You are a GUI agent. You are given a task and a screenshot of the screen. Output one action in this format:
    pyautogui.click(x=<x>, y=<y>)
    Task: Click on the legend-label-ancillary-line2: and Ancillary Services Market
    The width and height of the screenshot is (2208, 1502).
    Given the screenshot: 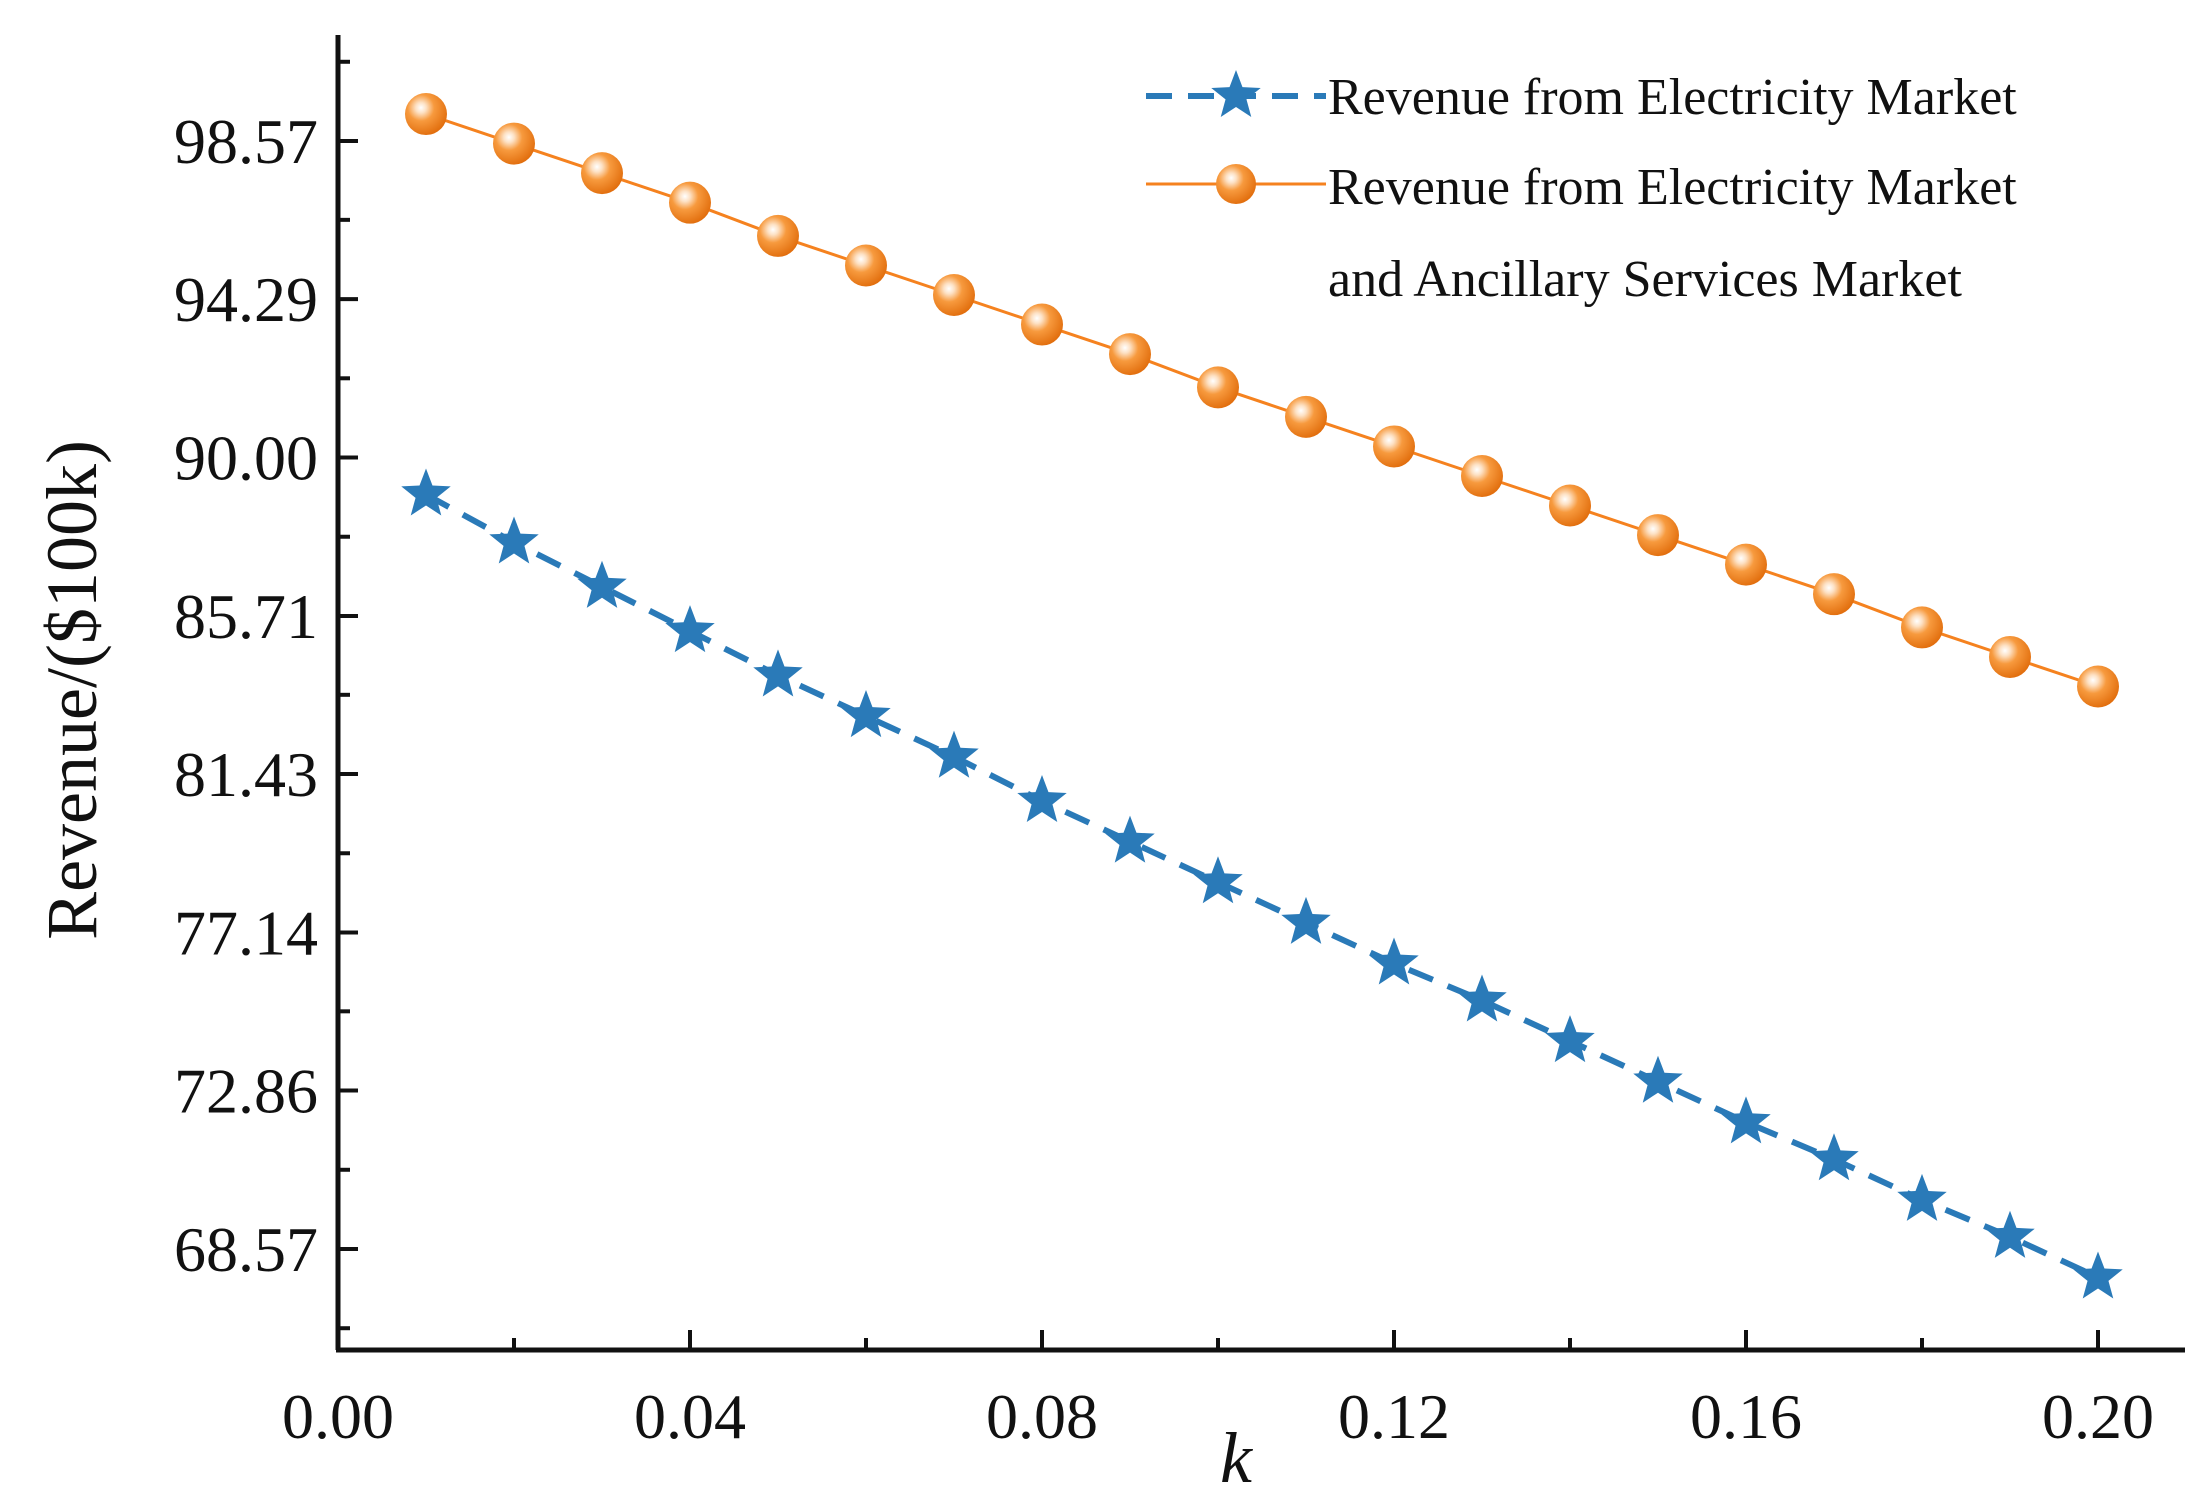 What is the action you would take?
    pyautogui.click(x=1645, y=279)
    